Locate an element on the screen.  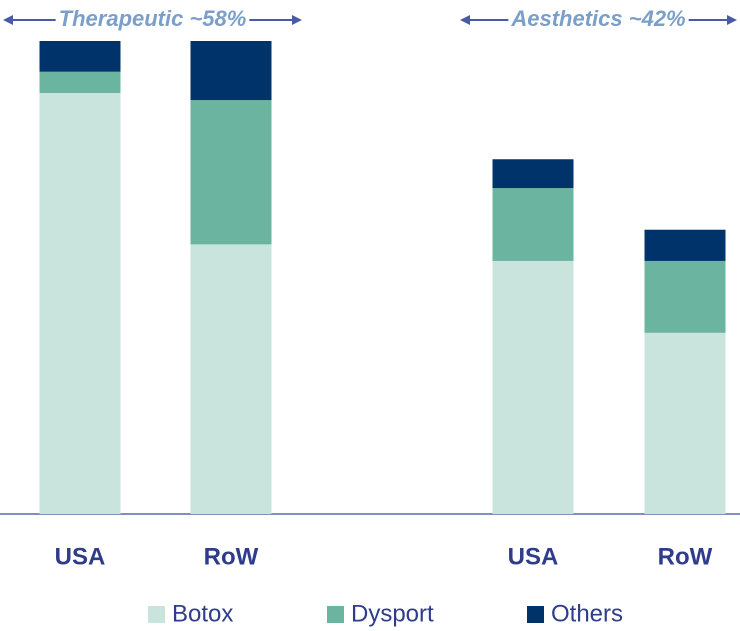
group-label: Aesthetics ~42% is located at coordinates (597, 18).